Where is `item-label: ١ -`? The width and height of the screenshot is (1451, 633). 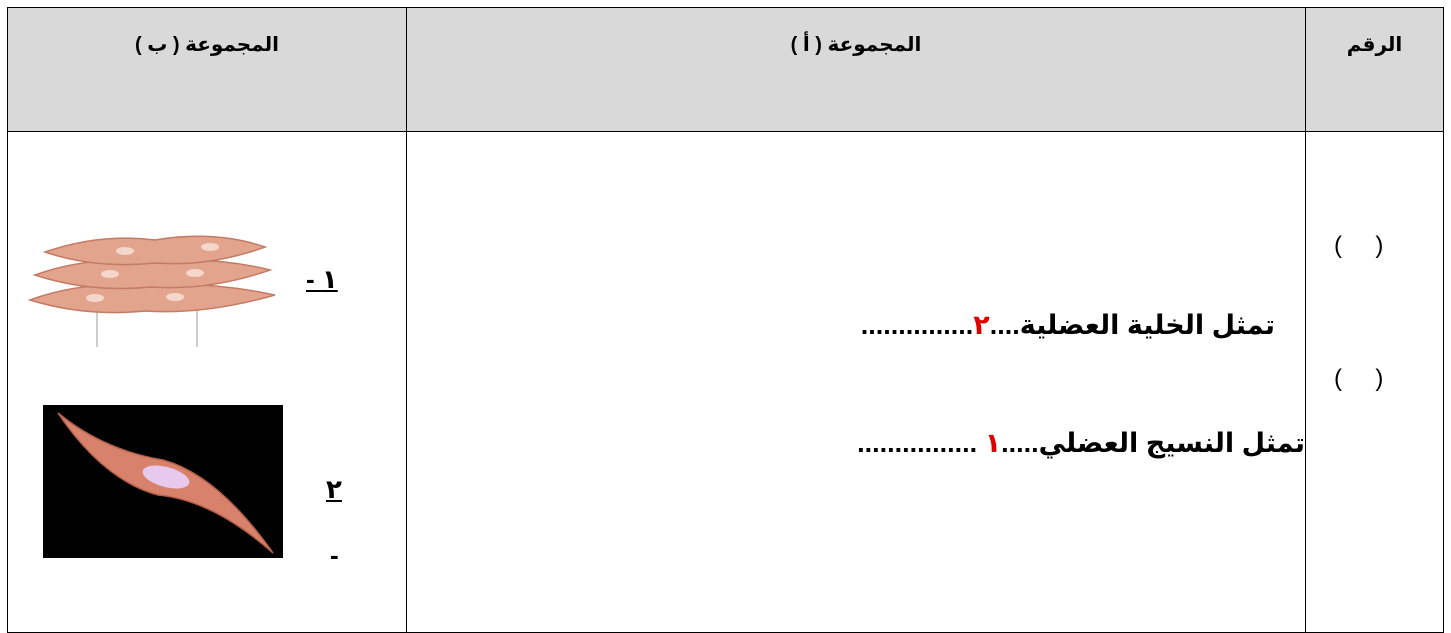
item-label: ١ - is located at coordinates (322, 279).